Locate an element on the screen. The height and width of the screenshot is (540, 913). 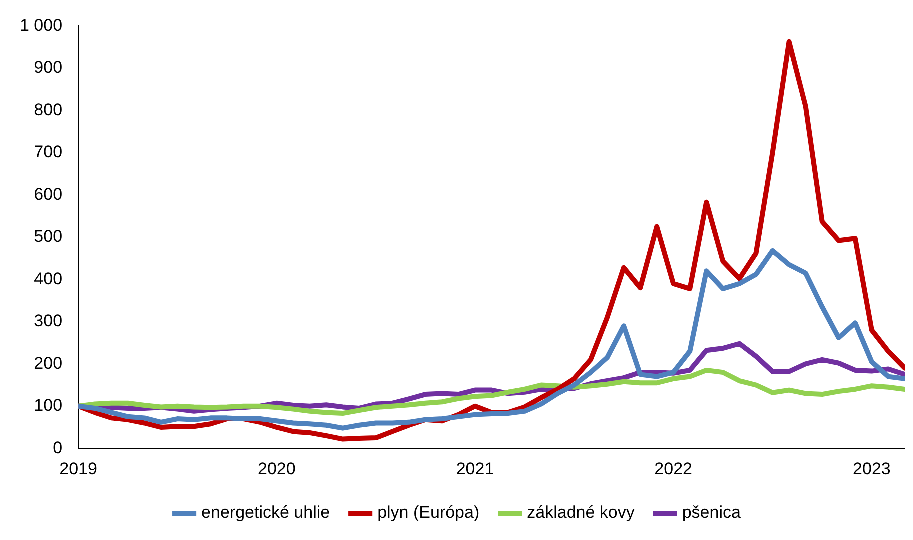
y-tick-label: 200 is located at coordinates (48, 363).